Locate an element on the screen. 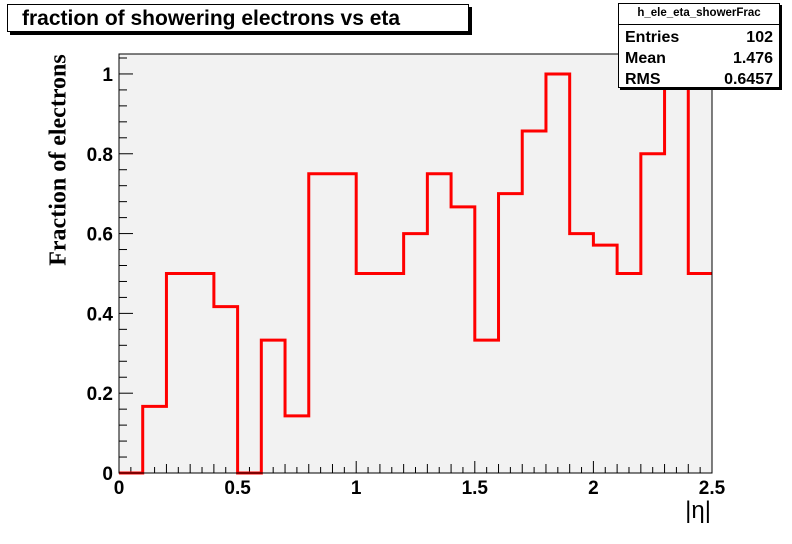 The width and height of the screenshot is (792, 544). stats-entries-label: Entries is located at coordinates (652, 37).